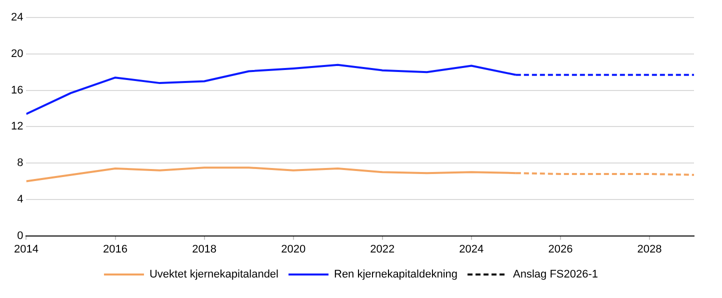 The height and width of the screenshot is (298, 722). I want to click on x-tick-label: 2016, so click(115, 249).